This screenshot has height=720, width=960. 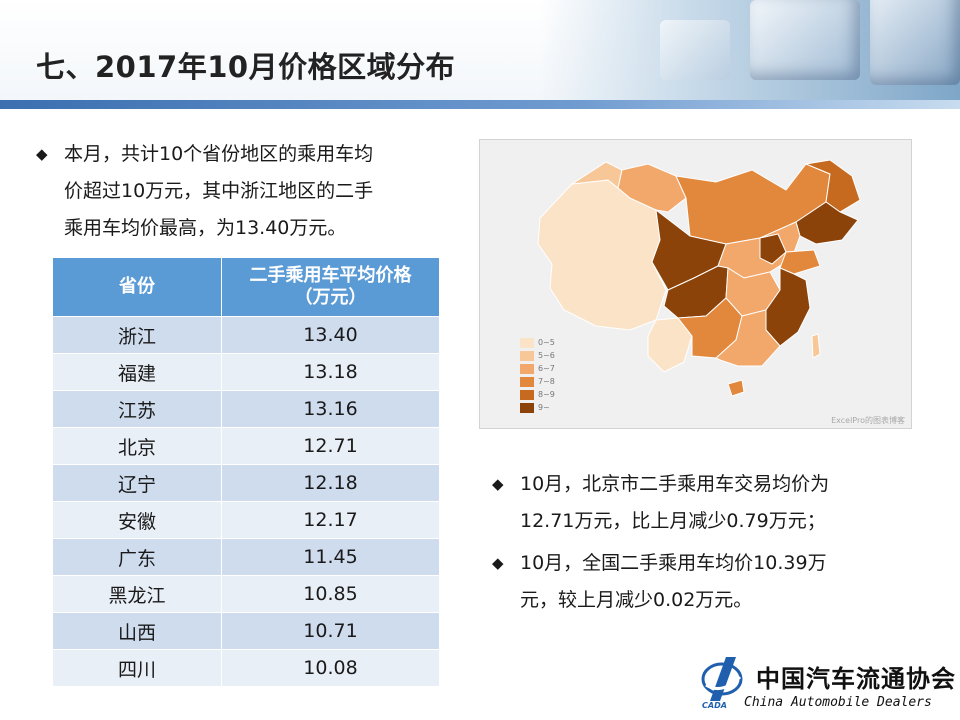 I want to click on price-cell: 13.18, so click(x=330, y=372).